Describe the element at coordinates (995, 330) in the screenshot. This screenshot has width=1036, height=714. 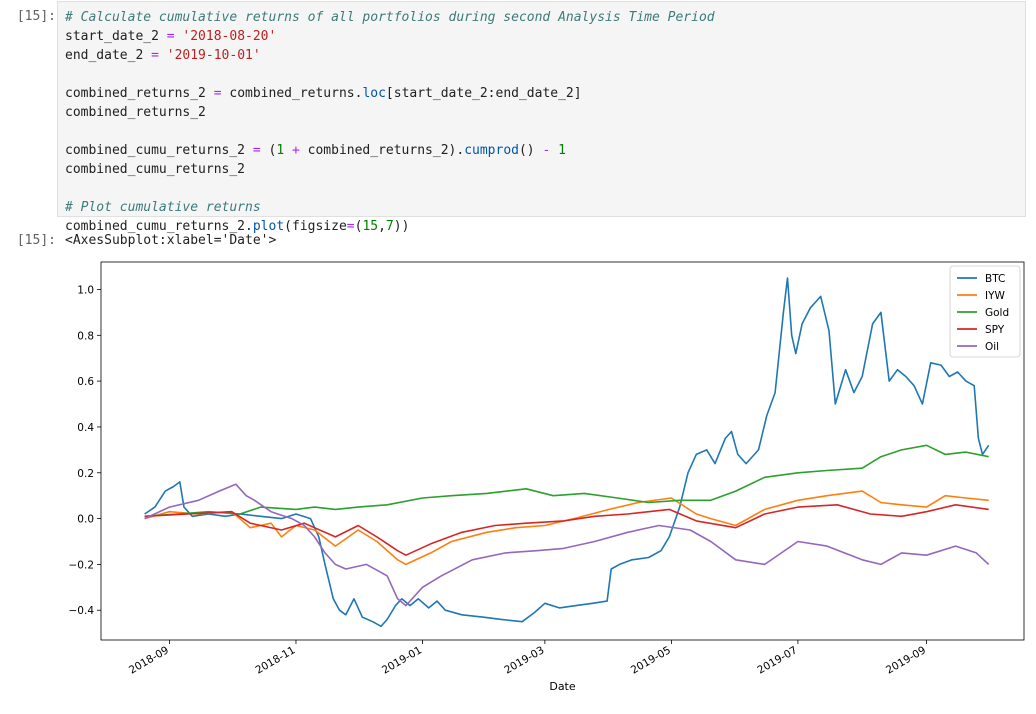
I see `legend-label-spy: SPY` at that location.